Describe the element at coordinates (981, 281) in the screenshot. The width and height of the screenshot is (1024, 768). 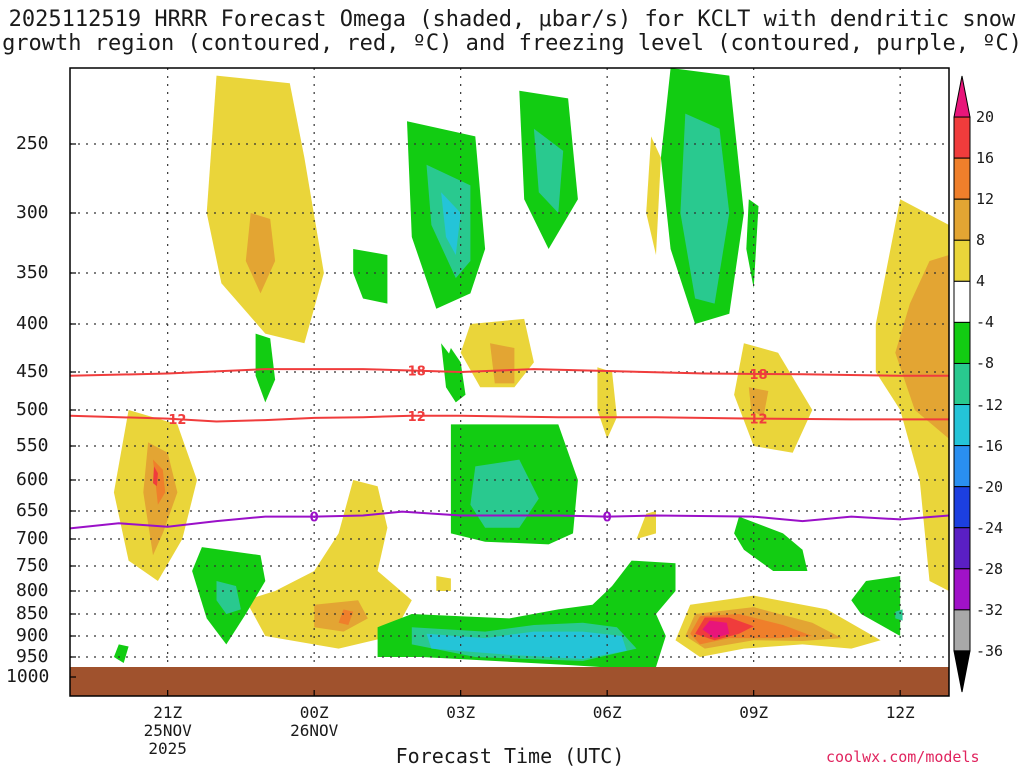
I see `colorbar-label-4: 4` at that location.